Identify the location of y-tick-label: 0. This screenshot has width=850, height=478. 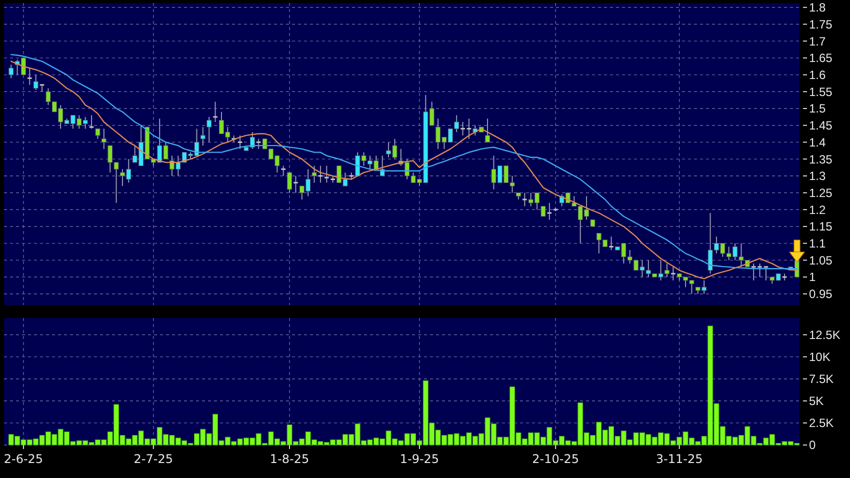
(812, 445).